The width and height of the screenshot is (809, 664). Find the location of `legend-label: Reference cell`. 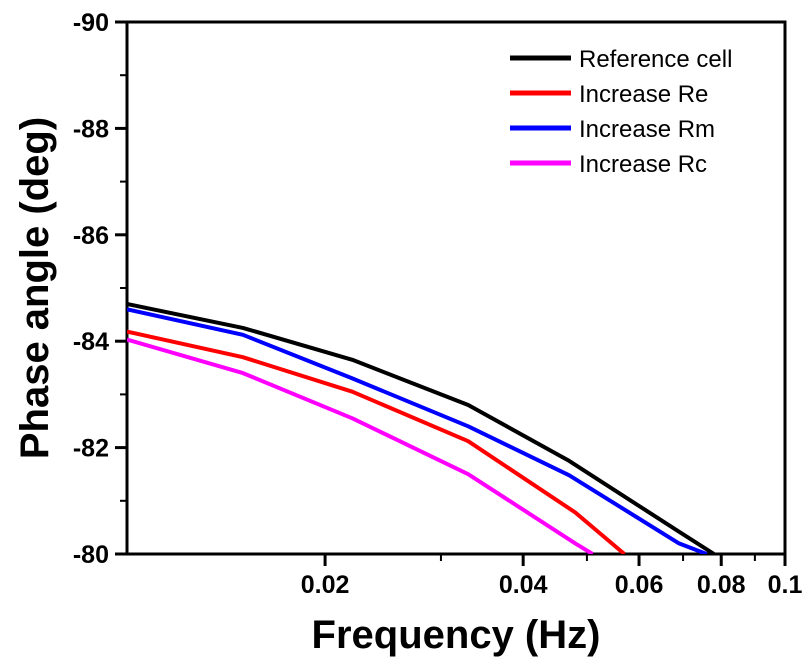

legend-label: Reference cell is located at coordinates (655, 59).